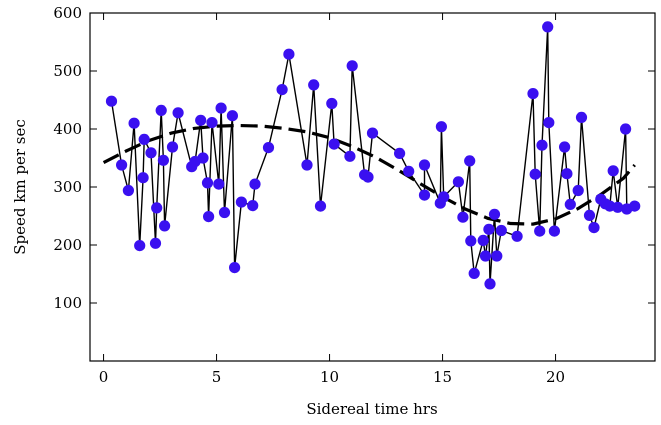  I want to click on y-tick-label: 300, so click(67, 187).